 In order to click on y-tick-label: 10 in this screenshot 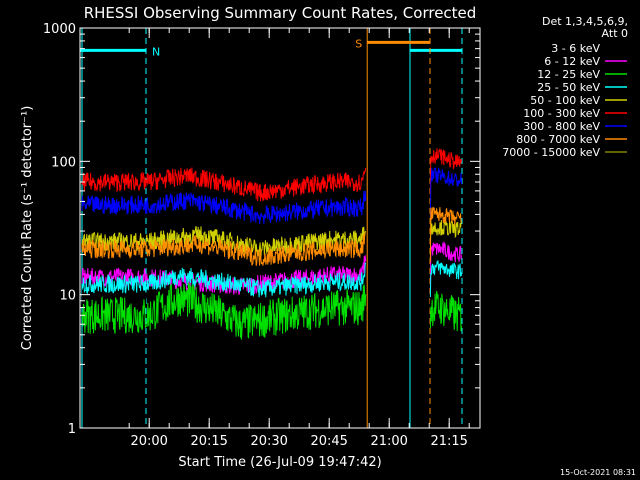, I will do `click(67, 296)`.